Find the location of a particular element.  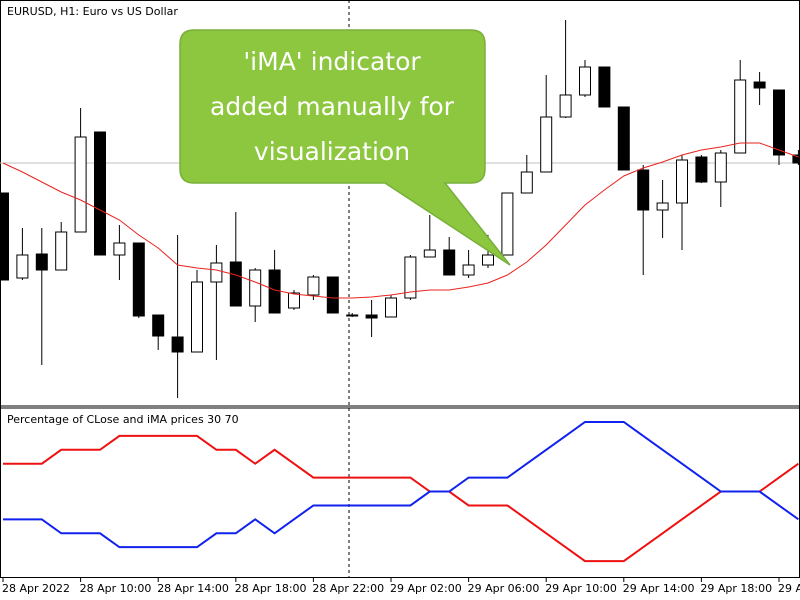

x-tick-label: 29 Apr 18:00 is located at coordinates (736, 588).